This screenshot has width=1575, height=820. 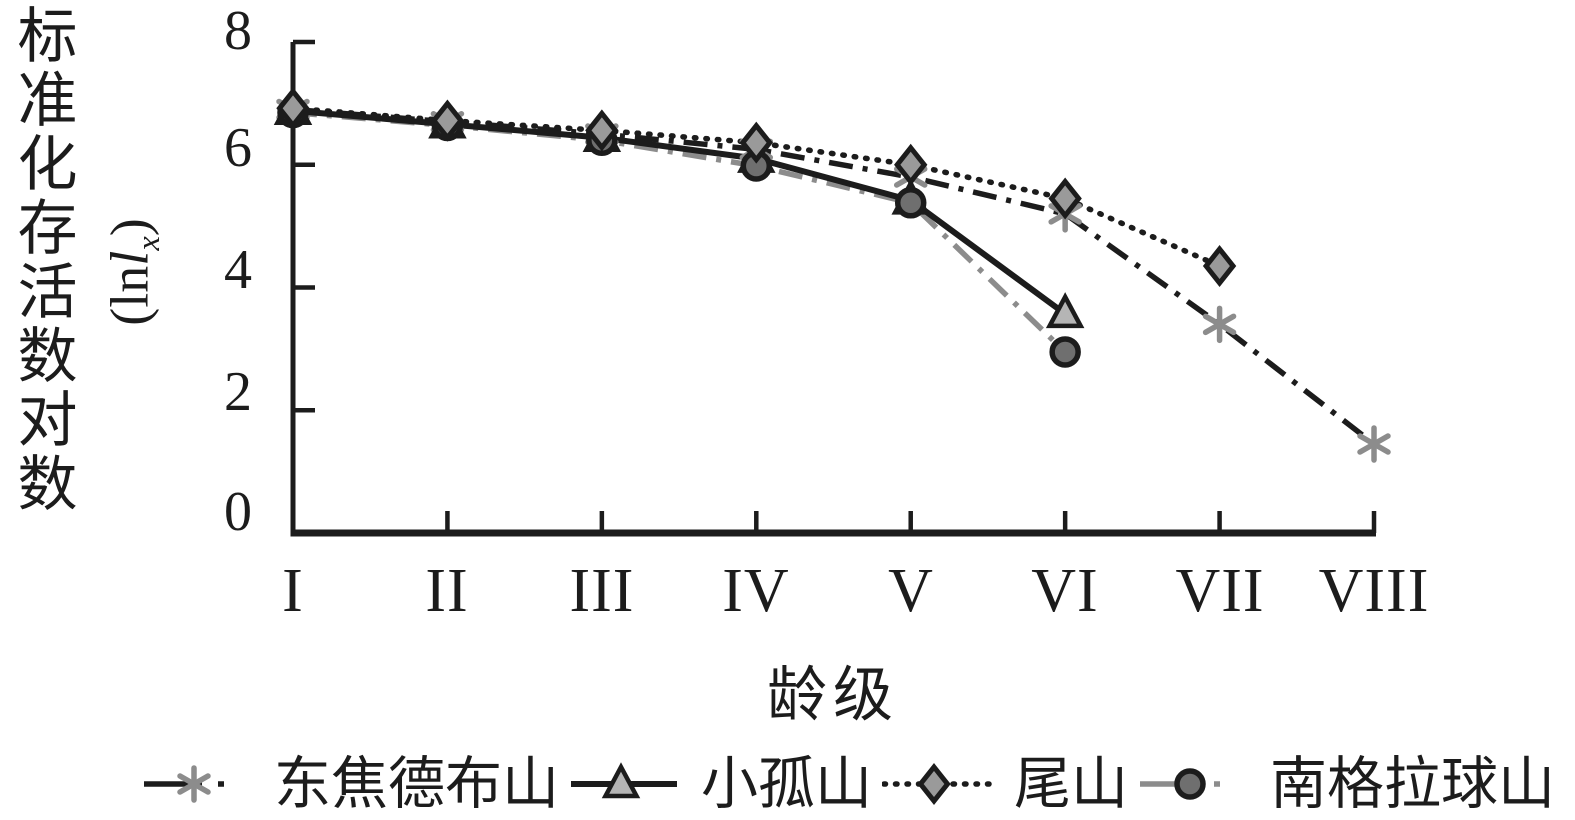 What do you see at coordinates (129, 295) in the screenshot?
I see `y-units-open: (ln` at bounding box center [129, 295].